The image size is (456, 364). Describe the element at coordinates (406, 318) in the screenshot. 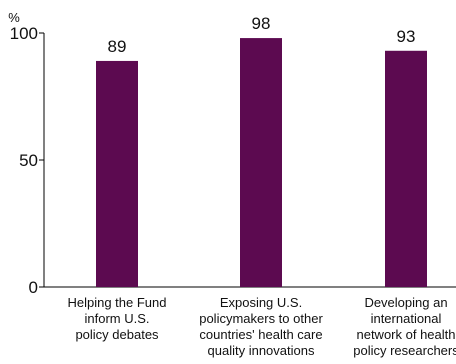

I see `category-label-line: international` at that location.